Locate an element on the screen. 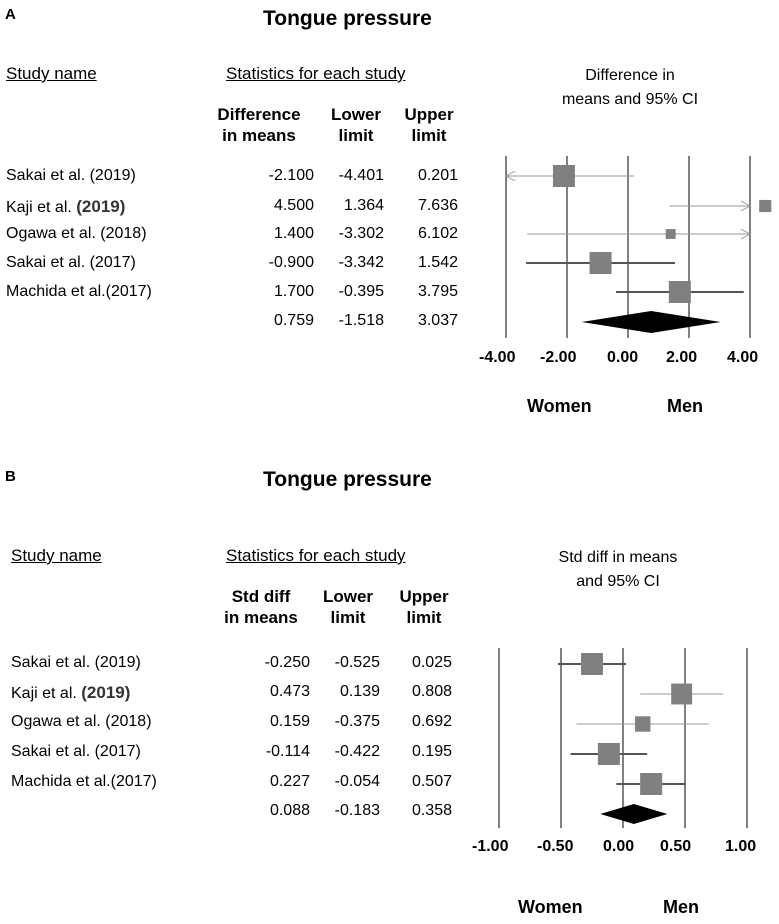 This screenshot has width=779, height=924. x-tick-label: 4.00 is located at coordinates (743, 357).